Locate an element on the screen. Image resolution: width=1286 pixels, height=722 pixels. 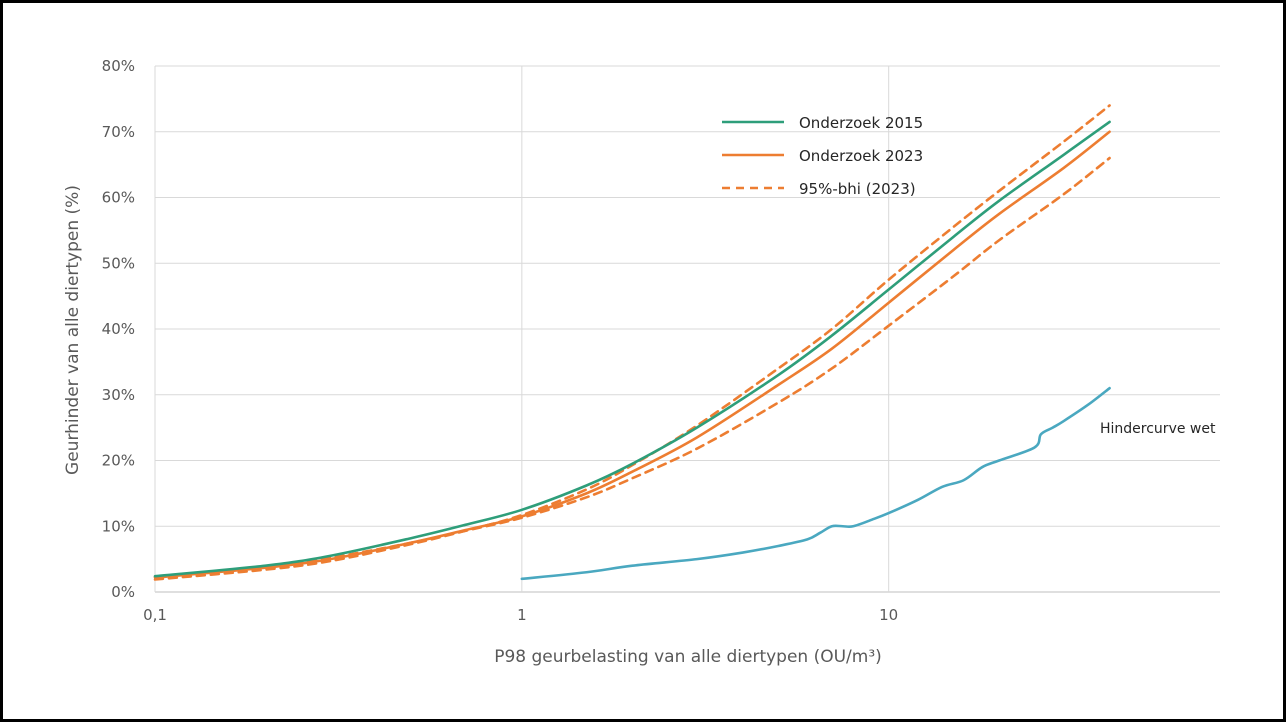
legend-label: Onderzoek 2023 is located at coordinates (861, 156).